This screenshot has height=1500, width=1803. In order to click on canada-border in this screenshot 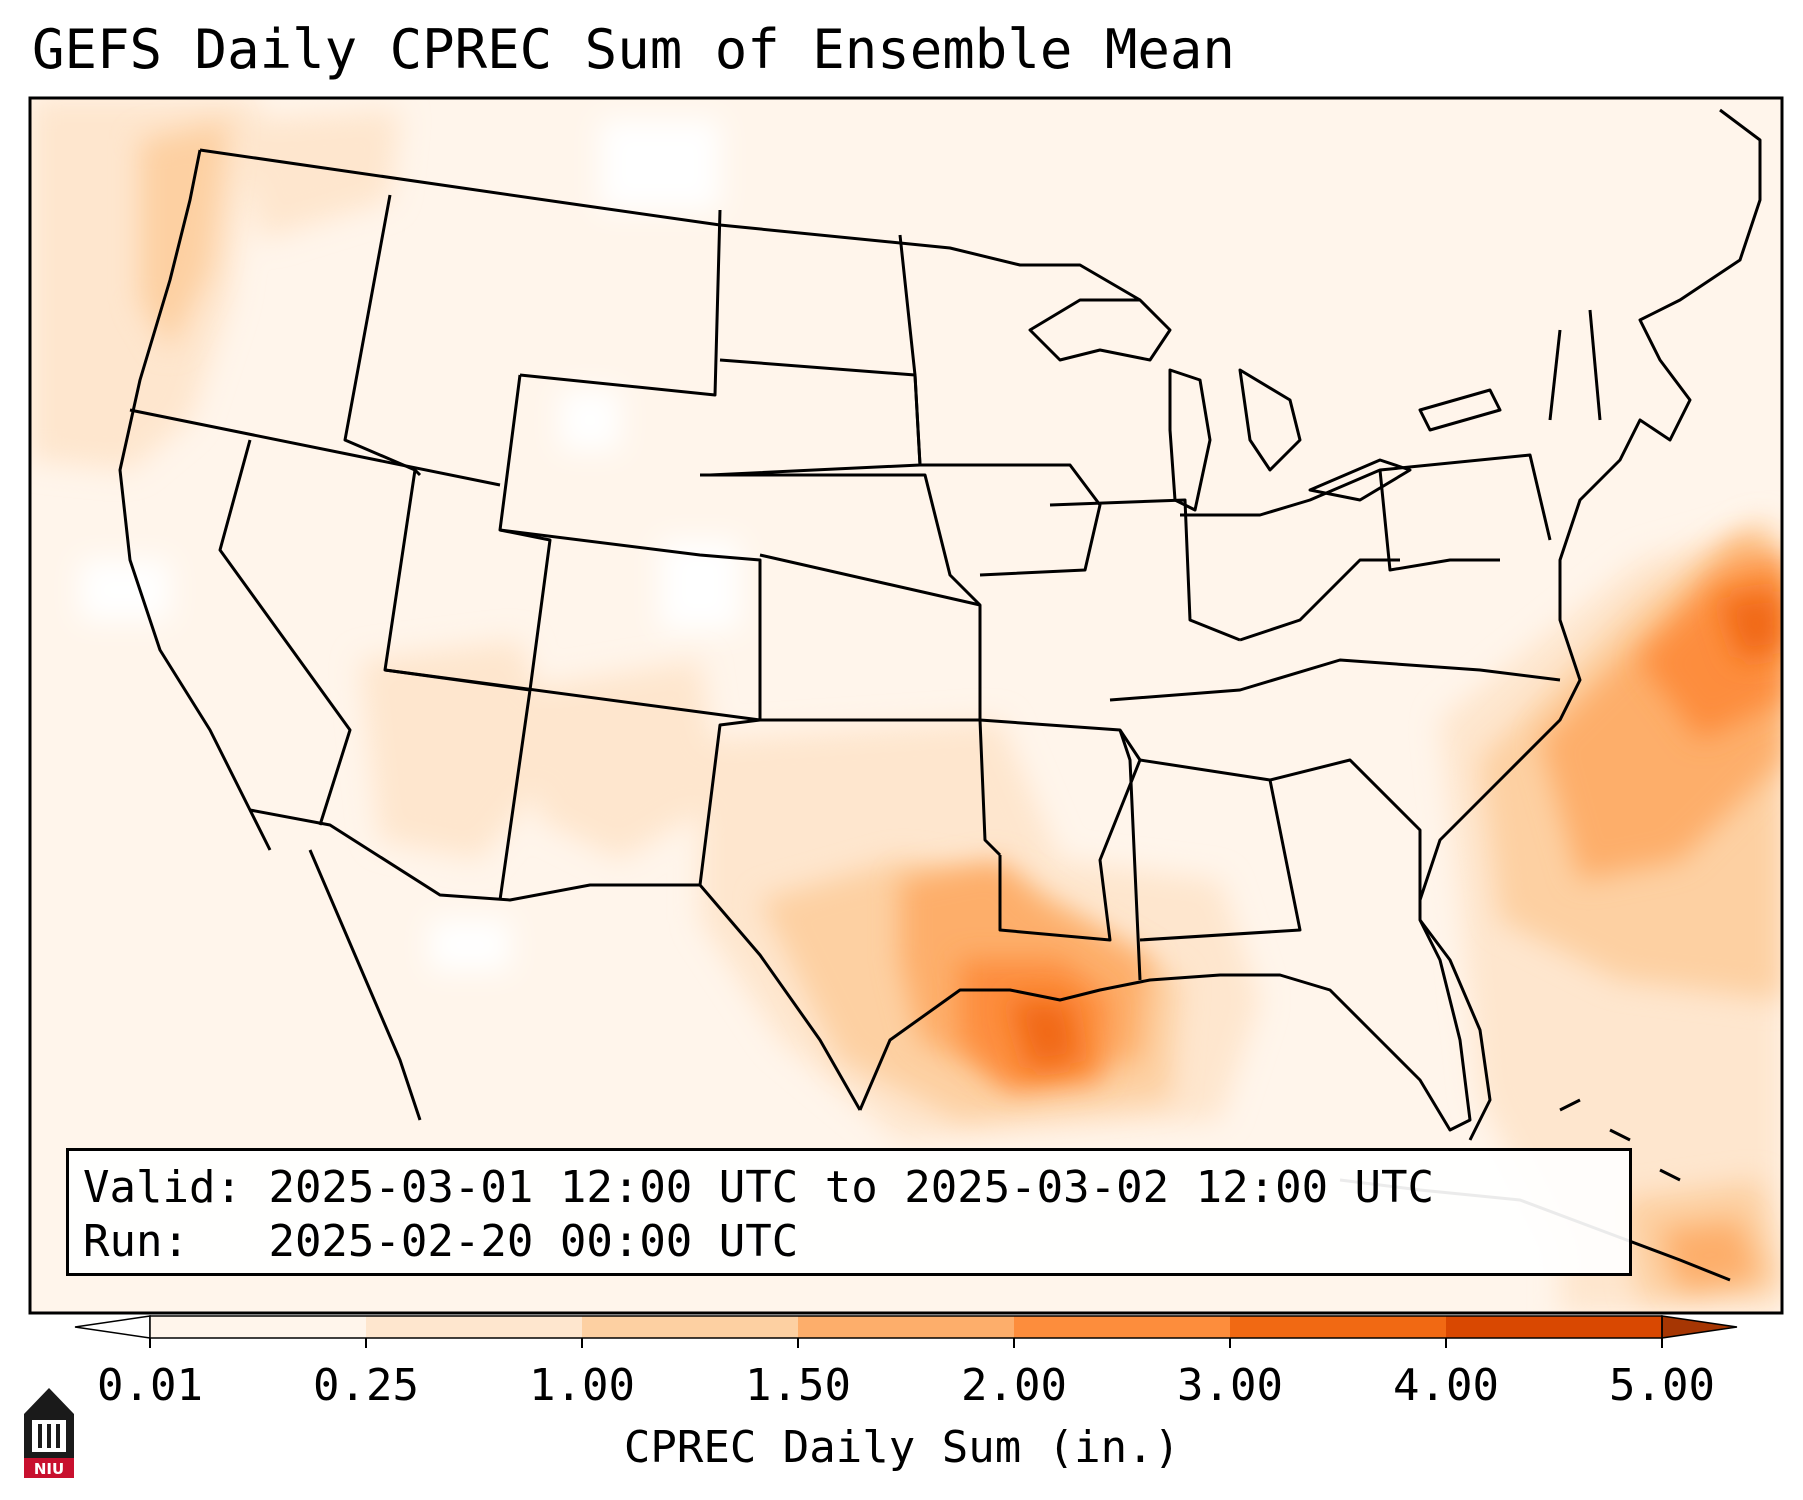, I will do `click(670, 225)`.